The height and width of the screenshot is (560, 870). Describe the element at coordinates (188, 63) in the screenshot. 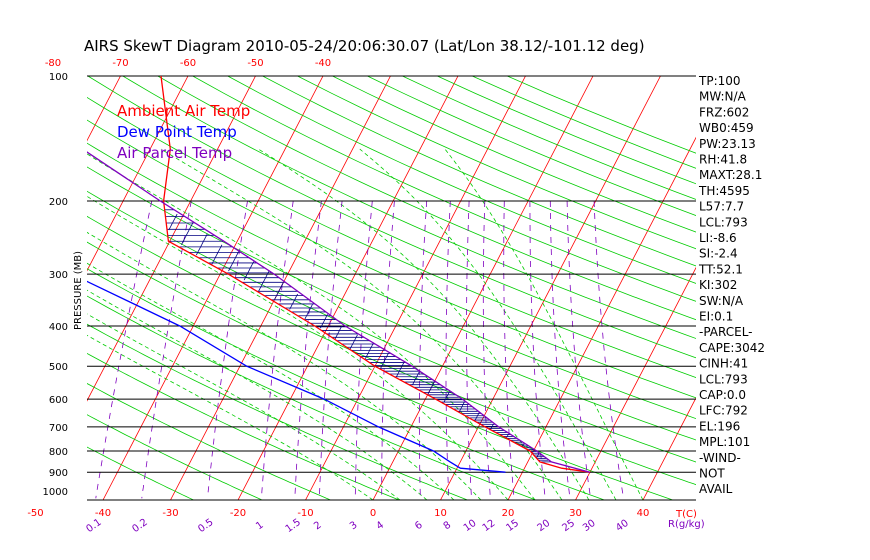

I see `top-temp-tick: -60` at that location.